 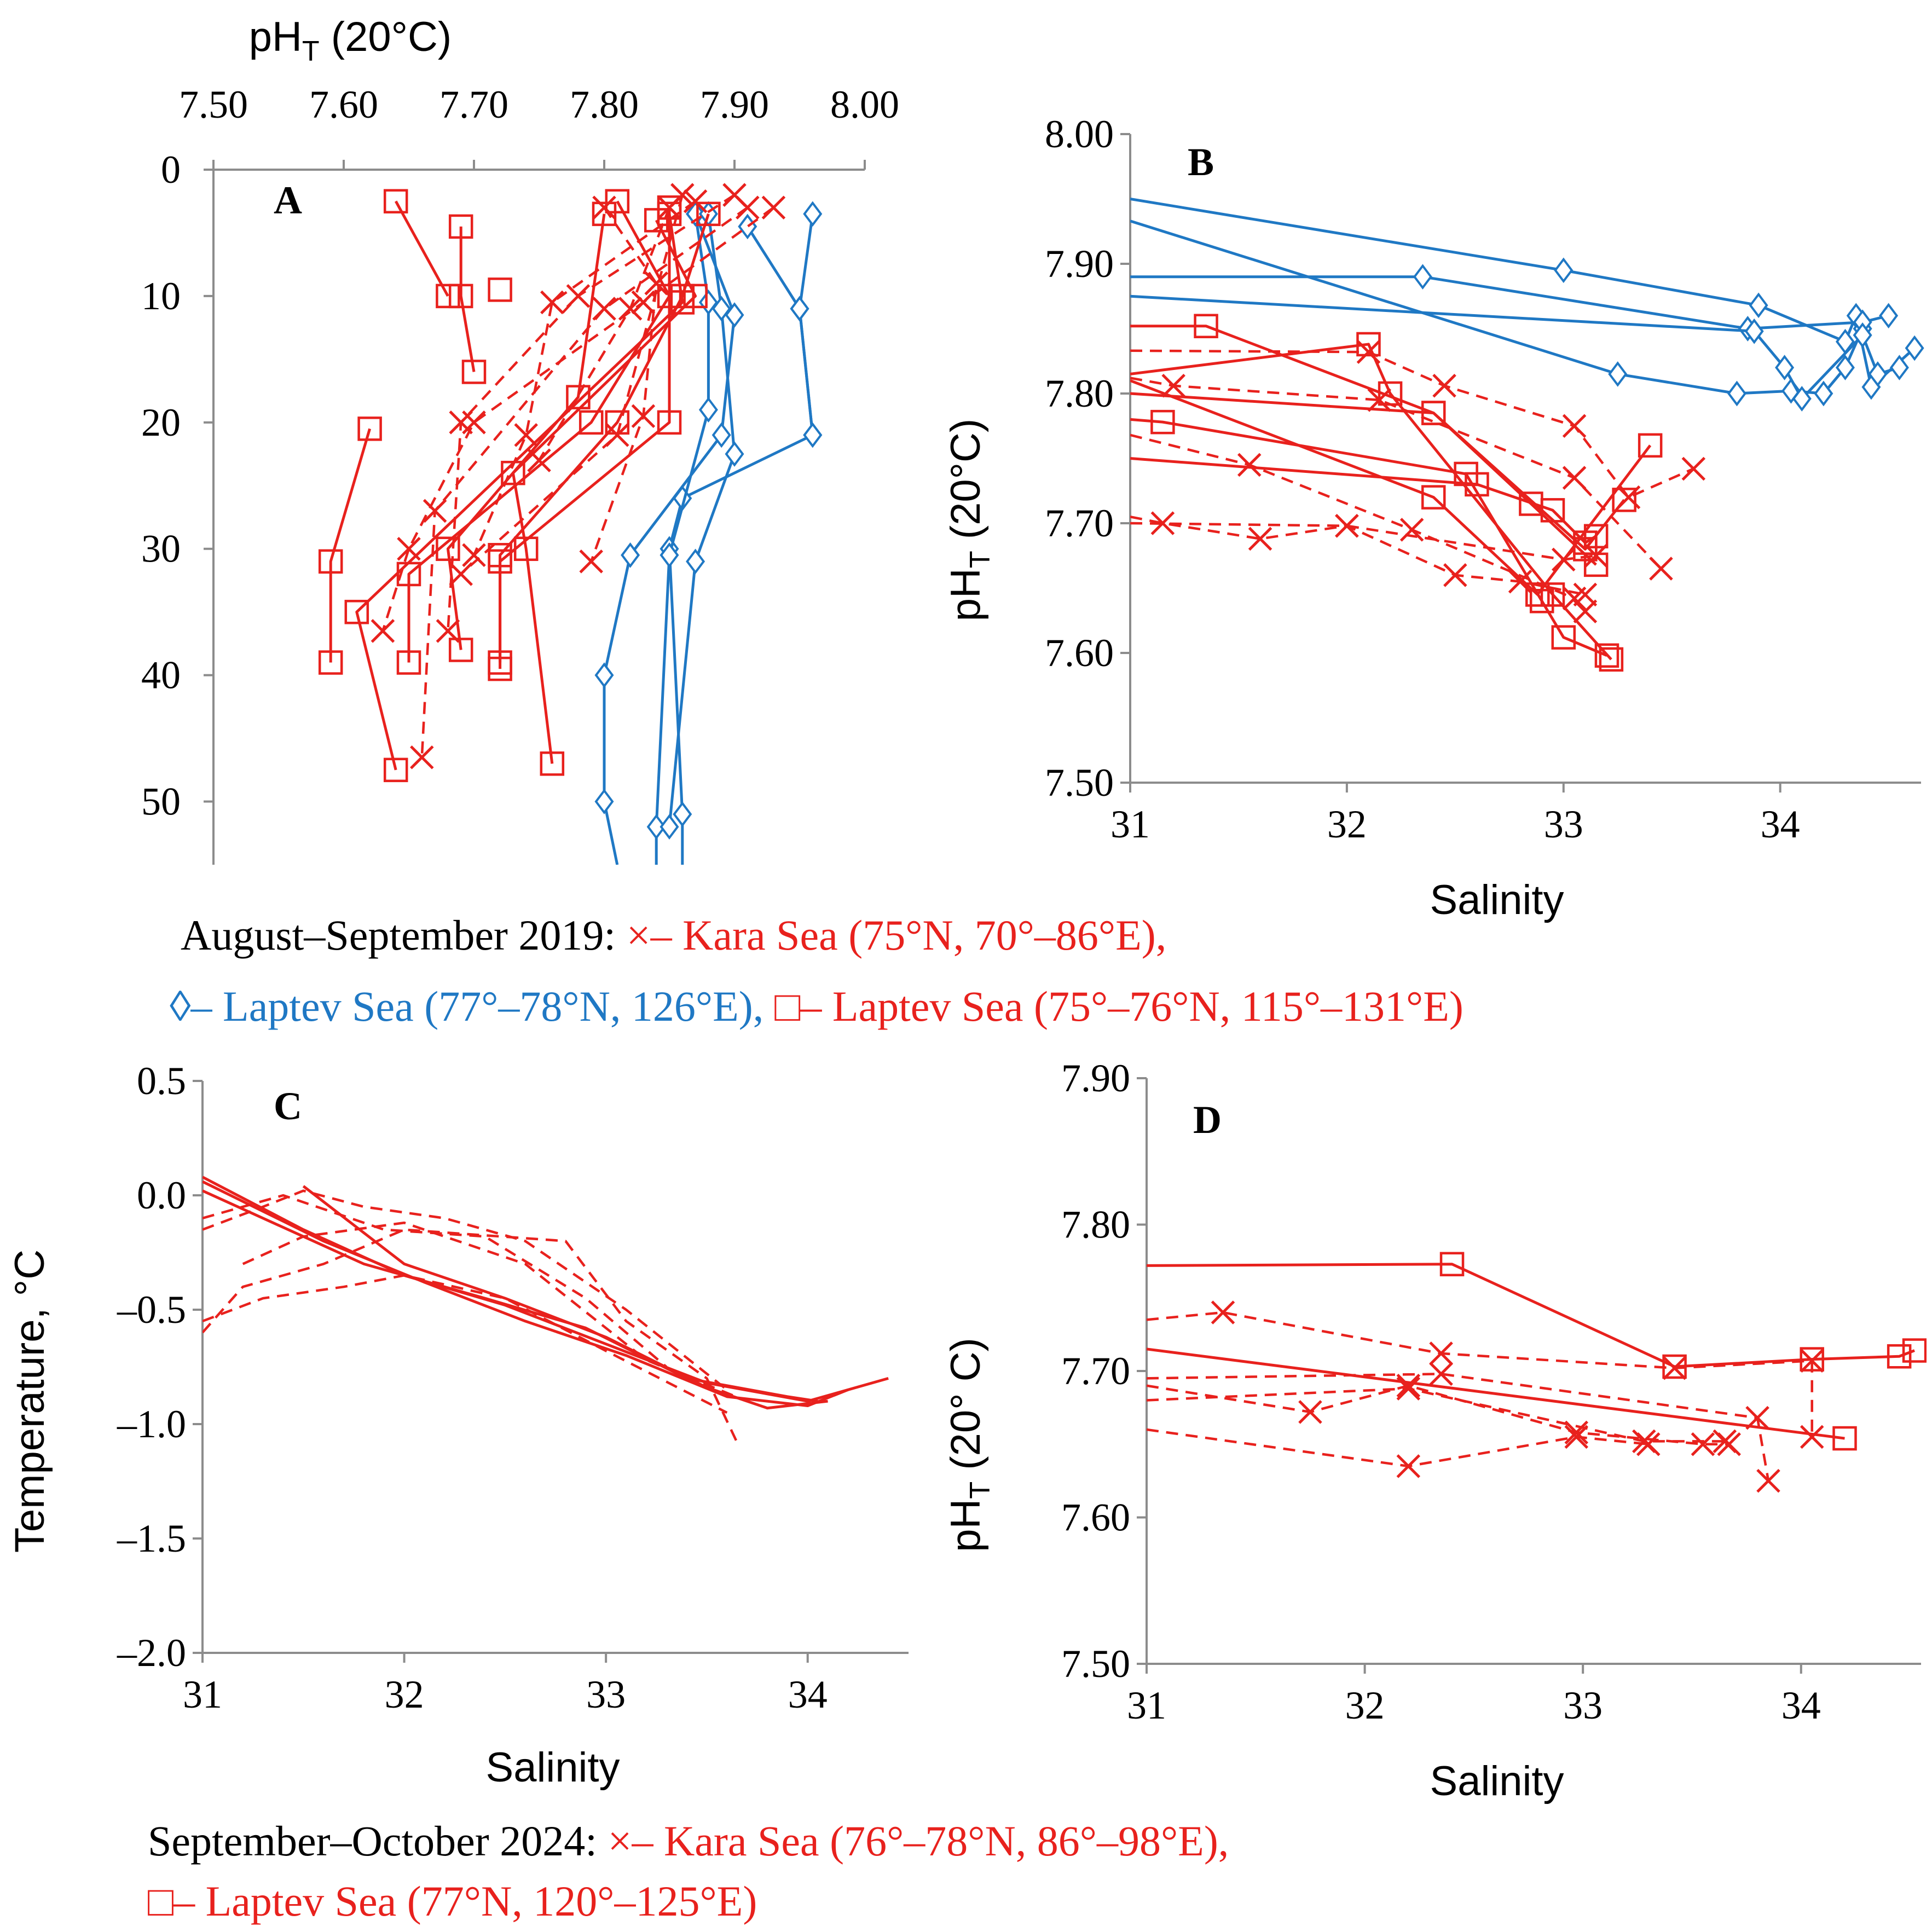 I want to click on y-tick-label: 8.00, so click(x=1079, y=134).